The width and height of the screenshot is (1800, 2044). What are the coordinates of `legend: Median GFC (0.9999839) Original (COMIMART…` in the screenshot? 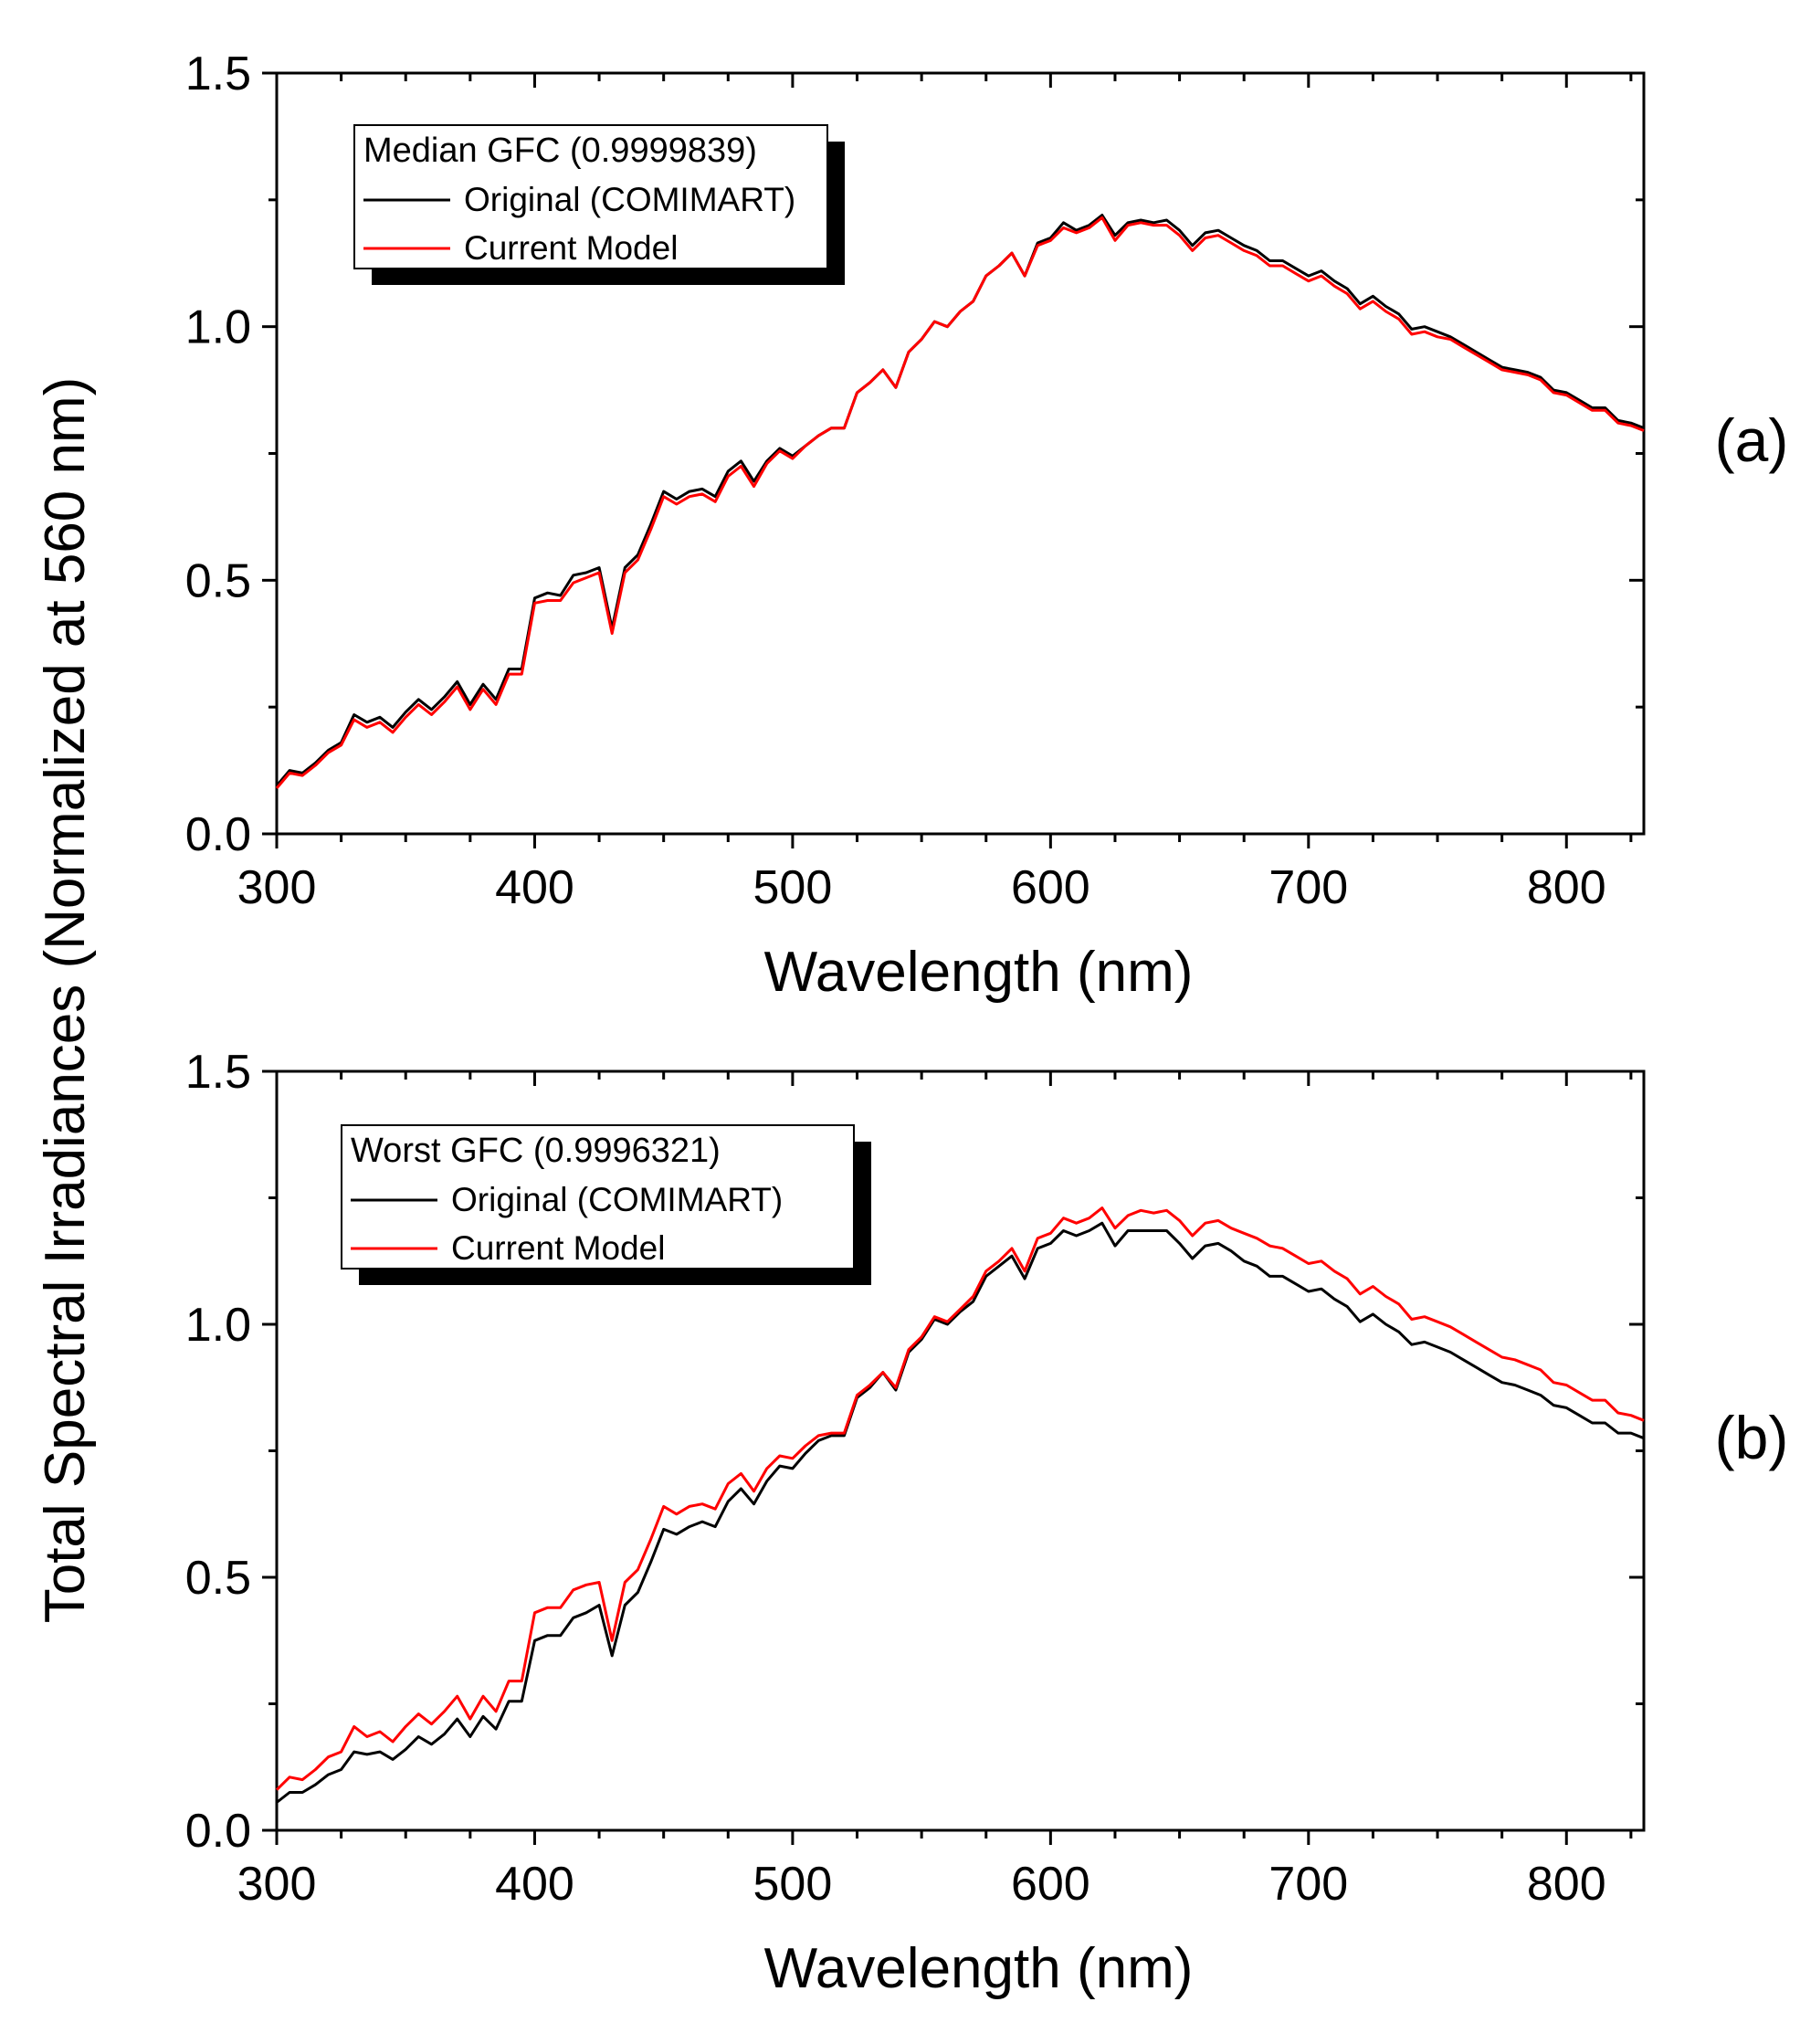 It's located at (599, 204).